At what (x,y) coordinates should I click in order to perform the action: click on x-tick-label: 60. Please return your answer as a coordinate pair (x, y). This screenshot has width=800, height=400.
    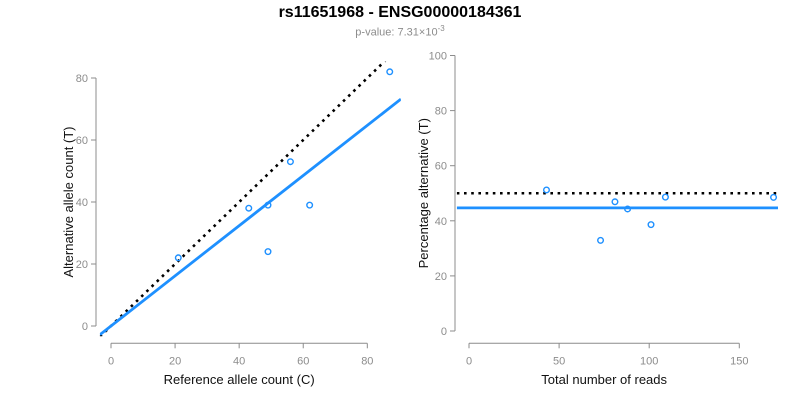
    Looking at the image, I should click on (303, 361).